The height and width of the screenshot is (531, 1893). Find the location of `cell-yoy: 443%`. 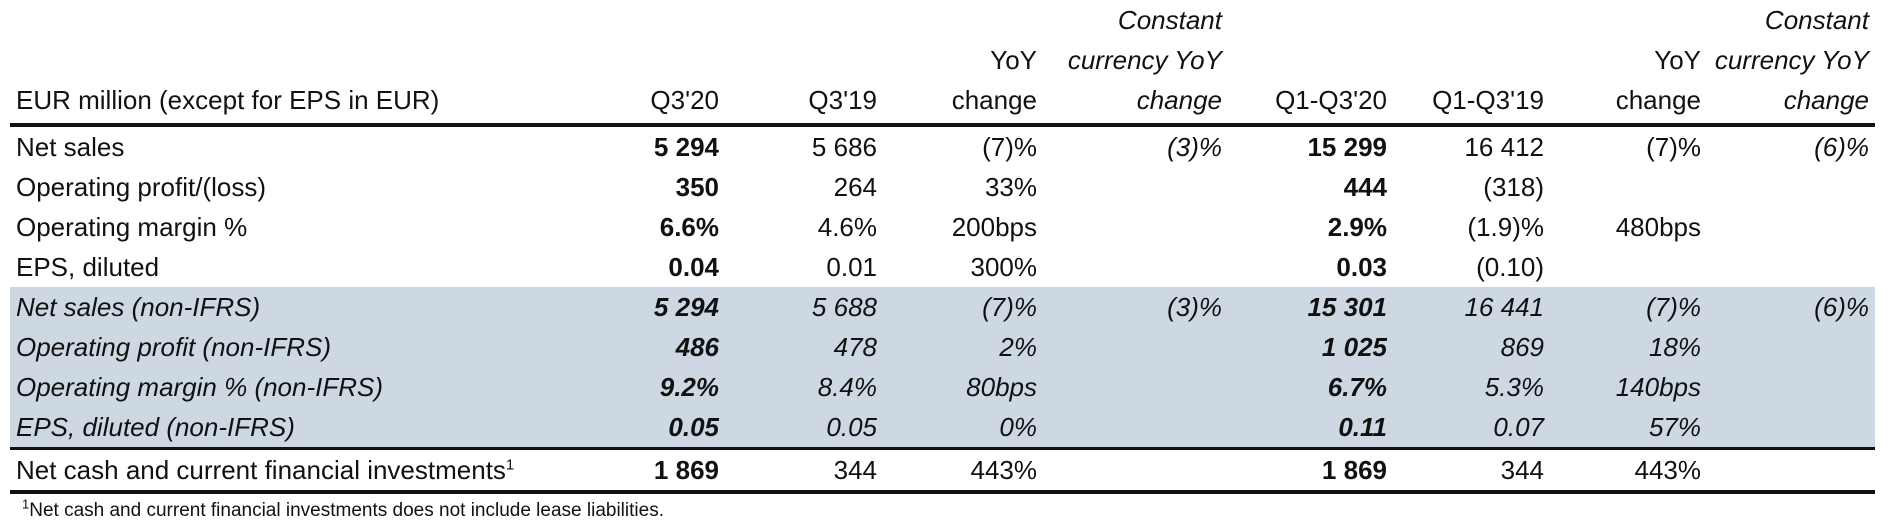

cell-yoy: 443% is located at coordinates (1004, 470).